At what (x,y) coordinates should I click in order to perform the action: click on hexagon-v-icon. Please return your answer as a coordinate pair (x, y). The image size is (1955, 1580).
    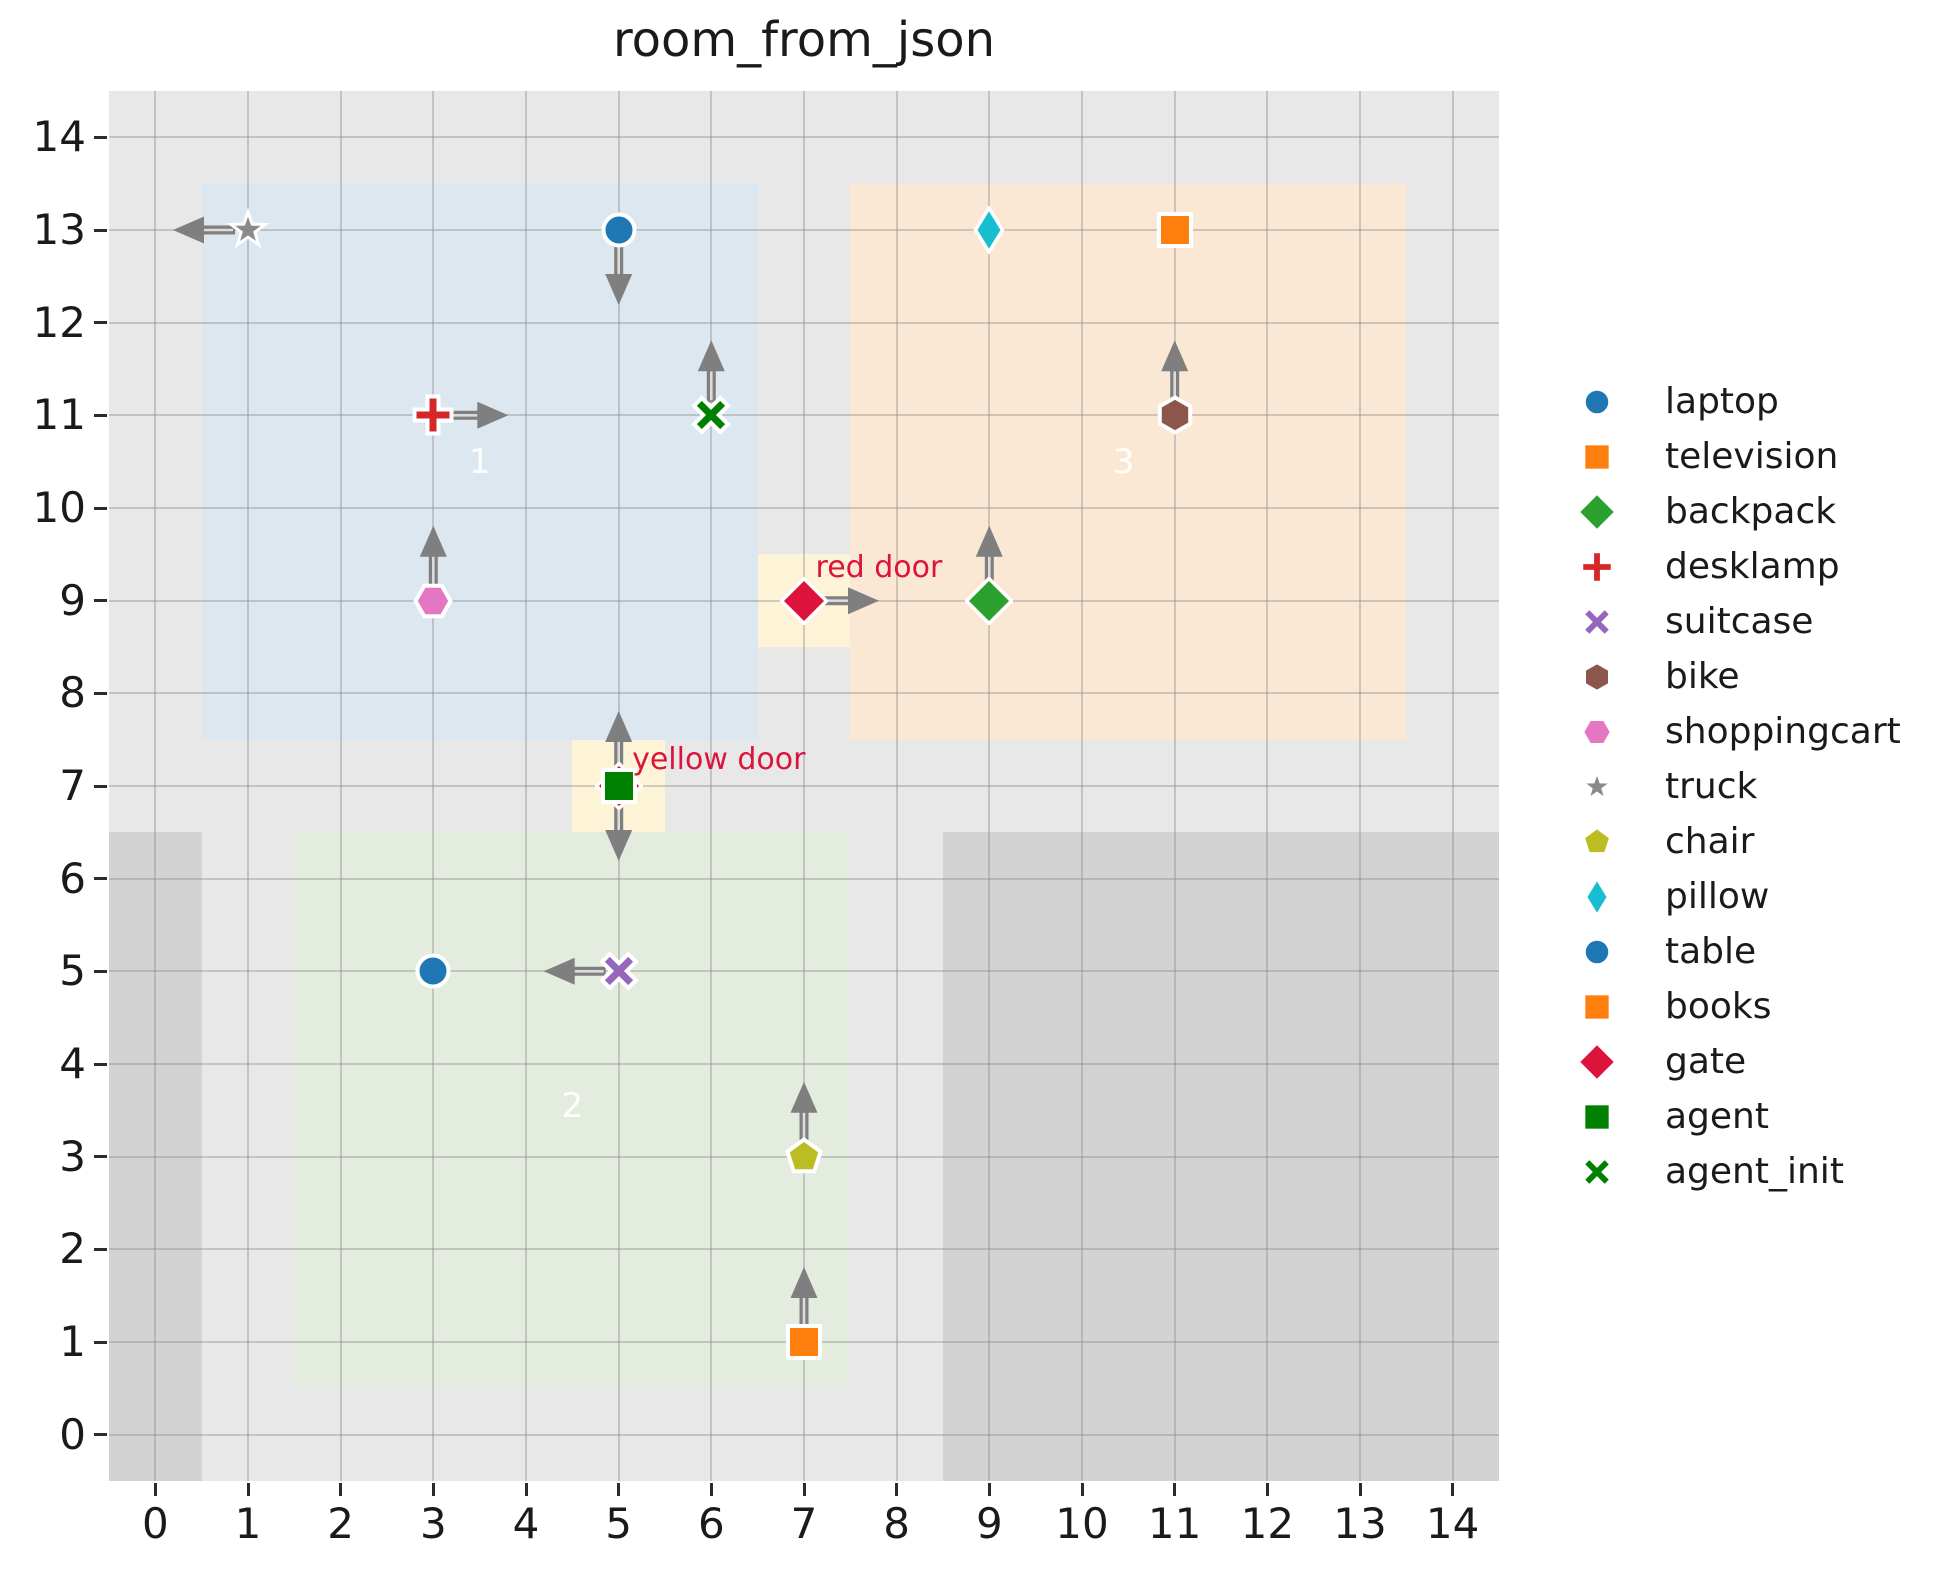
    Looking at the image, I should click on (1597, 677).